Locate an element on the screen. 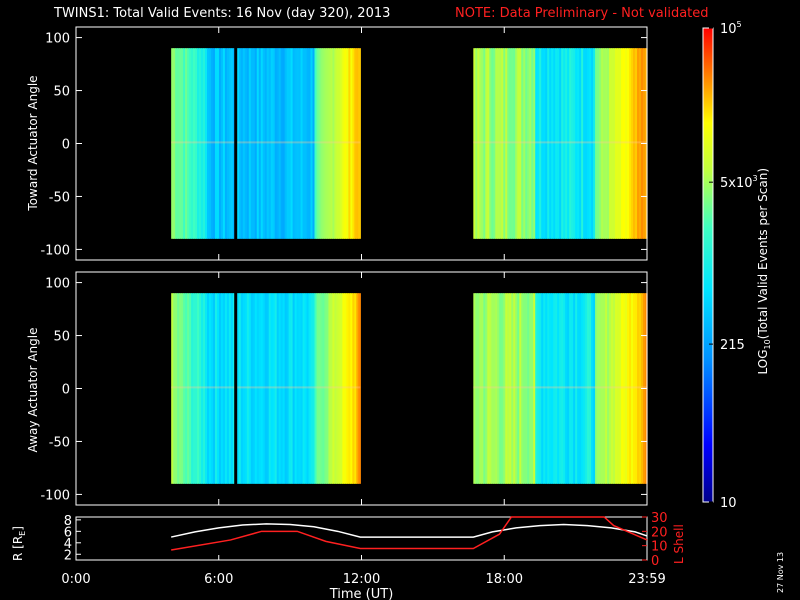 The image size is (800, 600). orbit-series-line is located at coordinates (409, 530).